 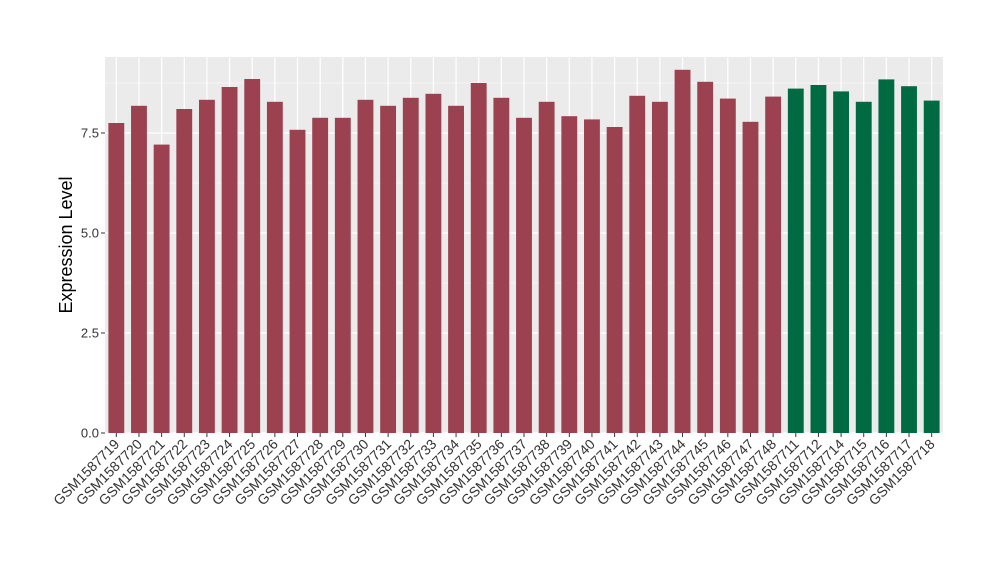 I want to click on y-axis: 0.0 2.5 5.0 7.5, so click(x=93, y=283).